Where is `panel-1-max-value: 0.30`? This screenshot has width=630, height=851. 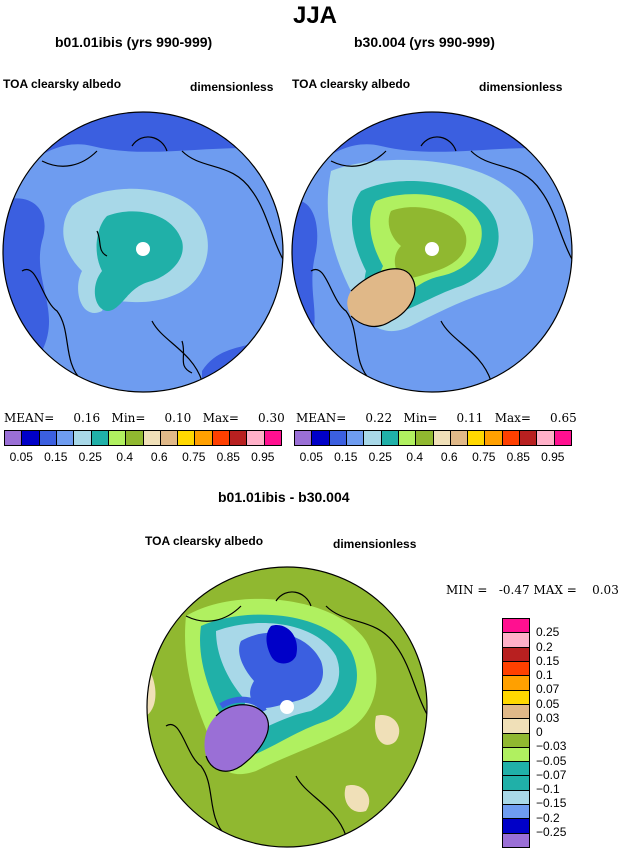
panel-1-max-value: 0.30 is located at coordinates (271, 418).